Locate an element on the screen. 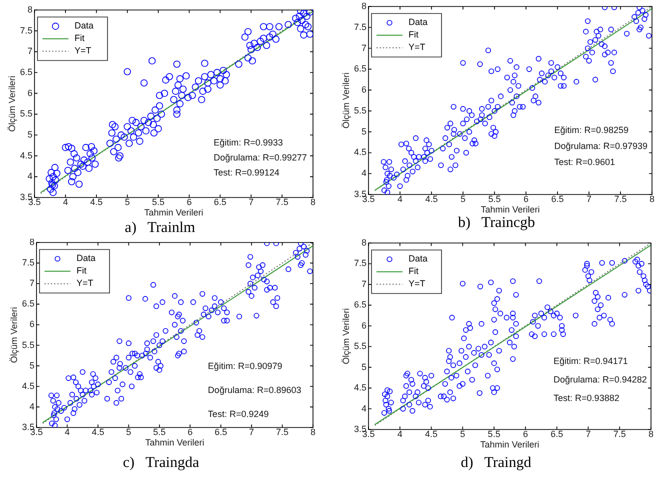 The height and width of the screenshot is (477, 657). annotation: Eğitim: R=0.90979 is located at coordinates (245, 365).